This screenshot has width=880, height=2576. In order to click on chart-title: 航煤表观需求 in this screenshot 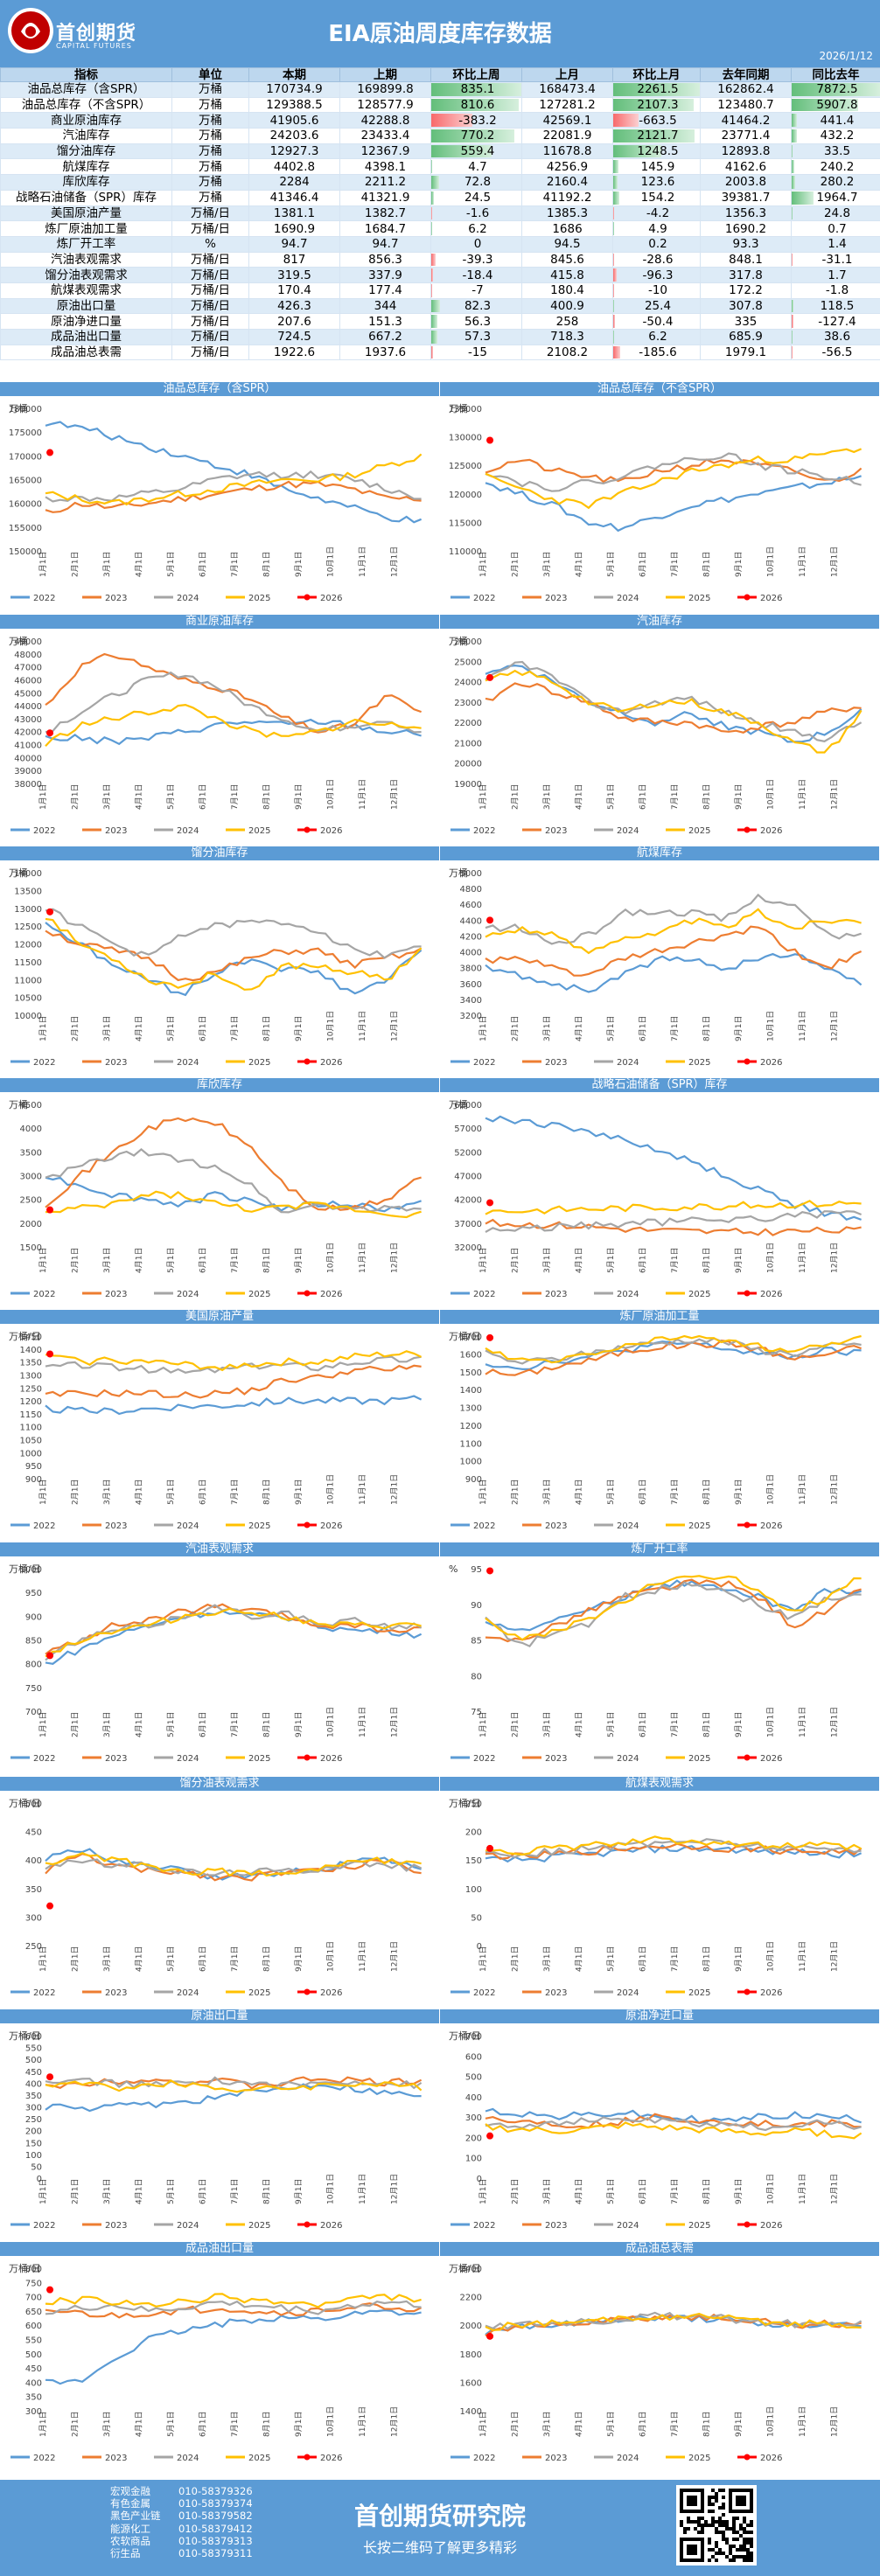, I will do `click(659, 1784)`.